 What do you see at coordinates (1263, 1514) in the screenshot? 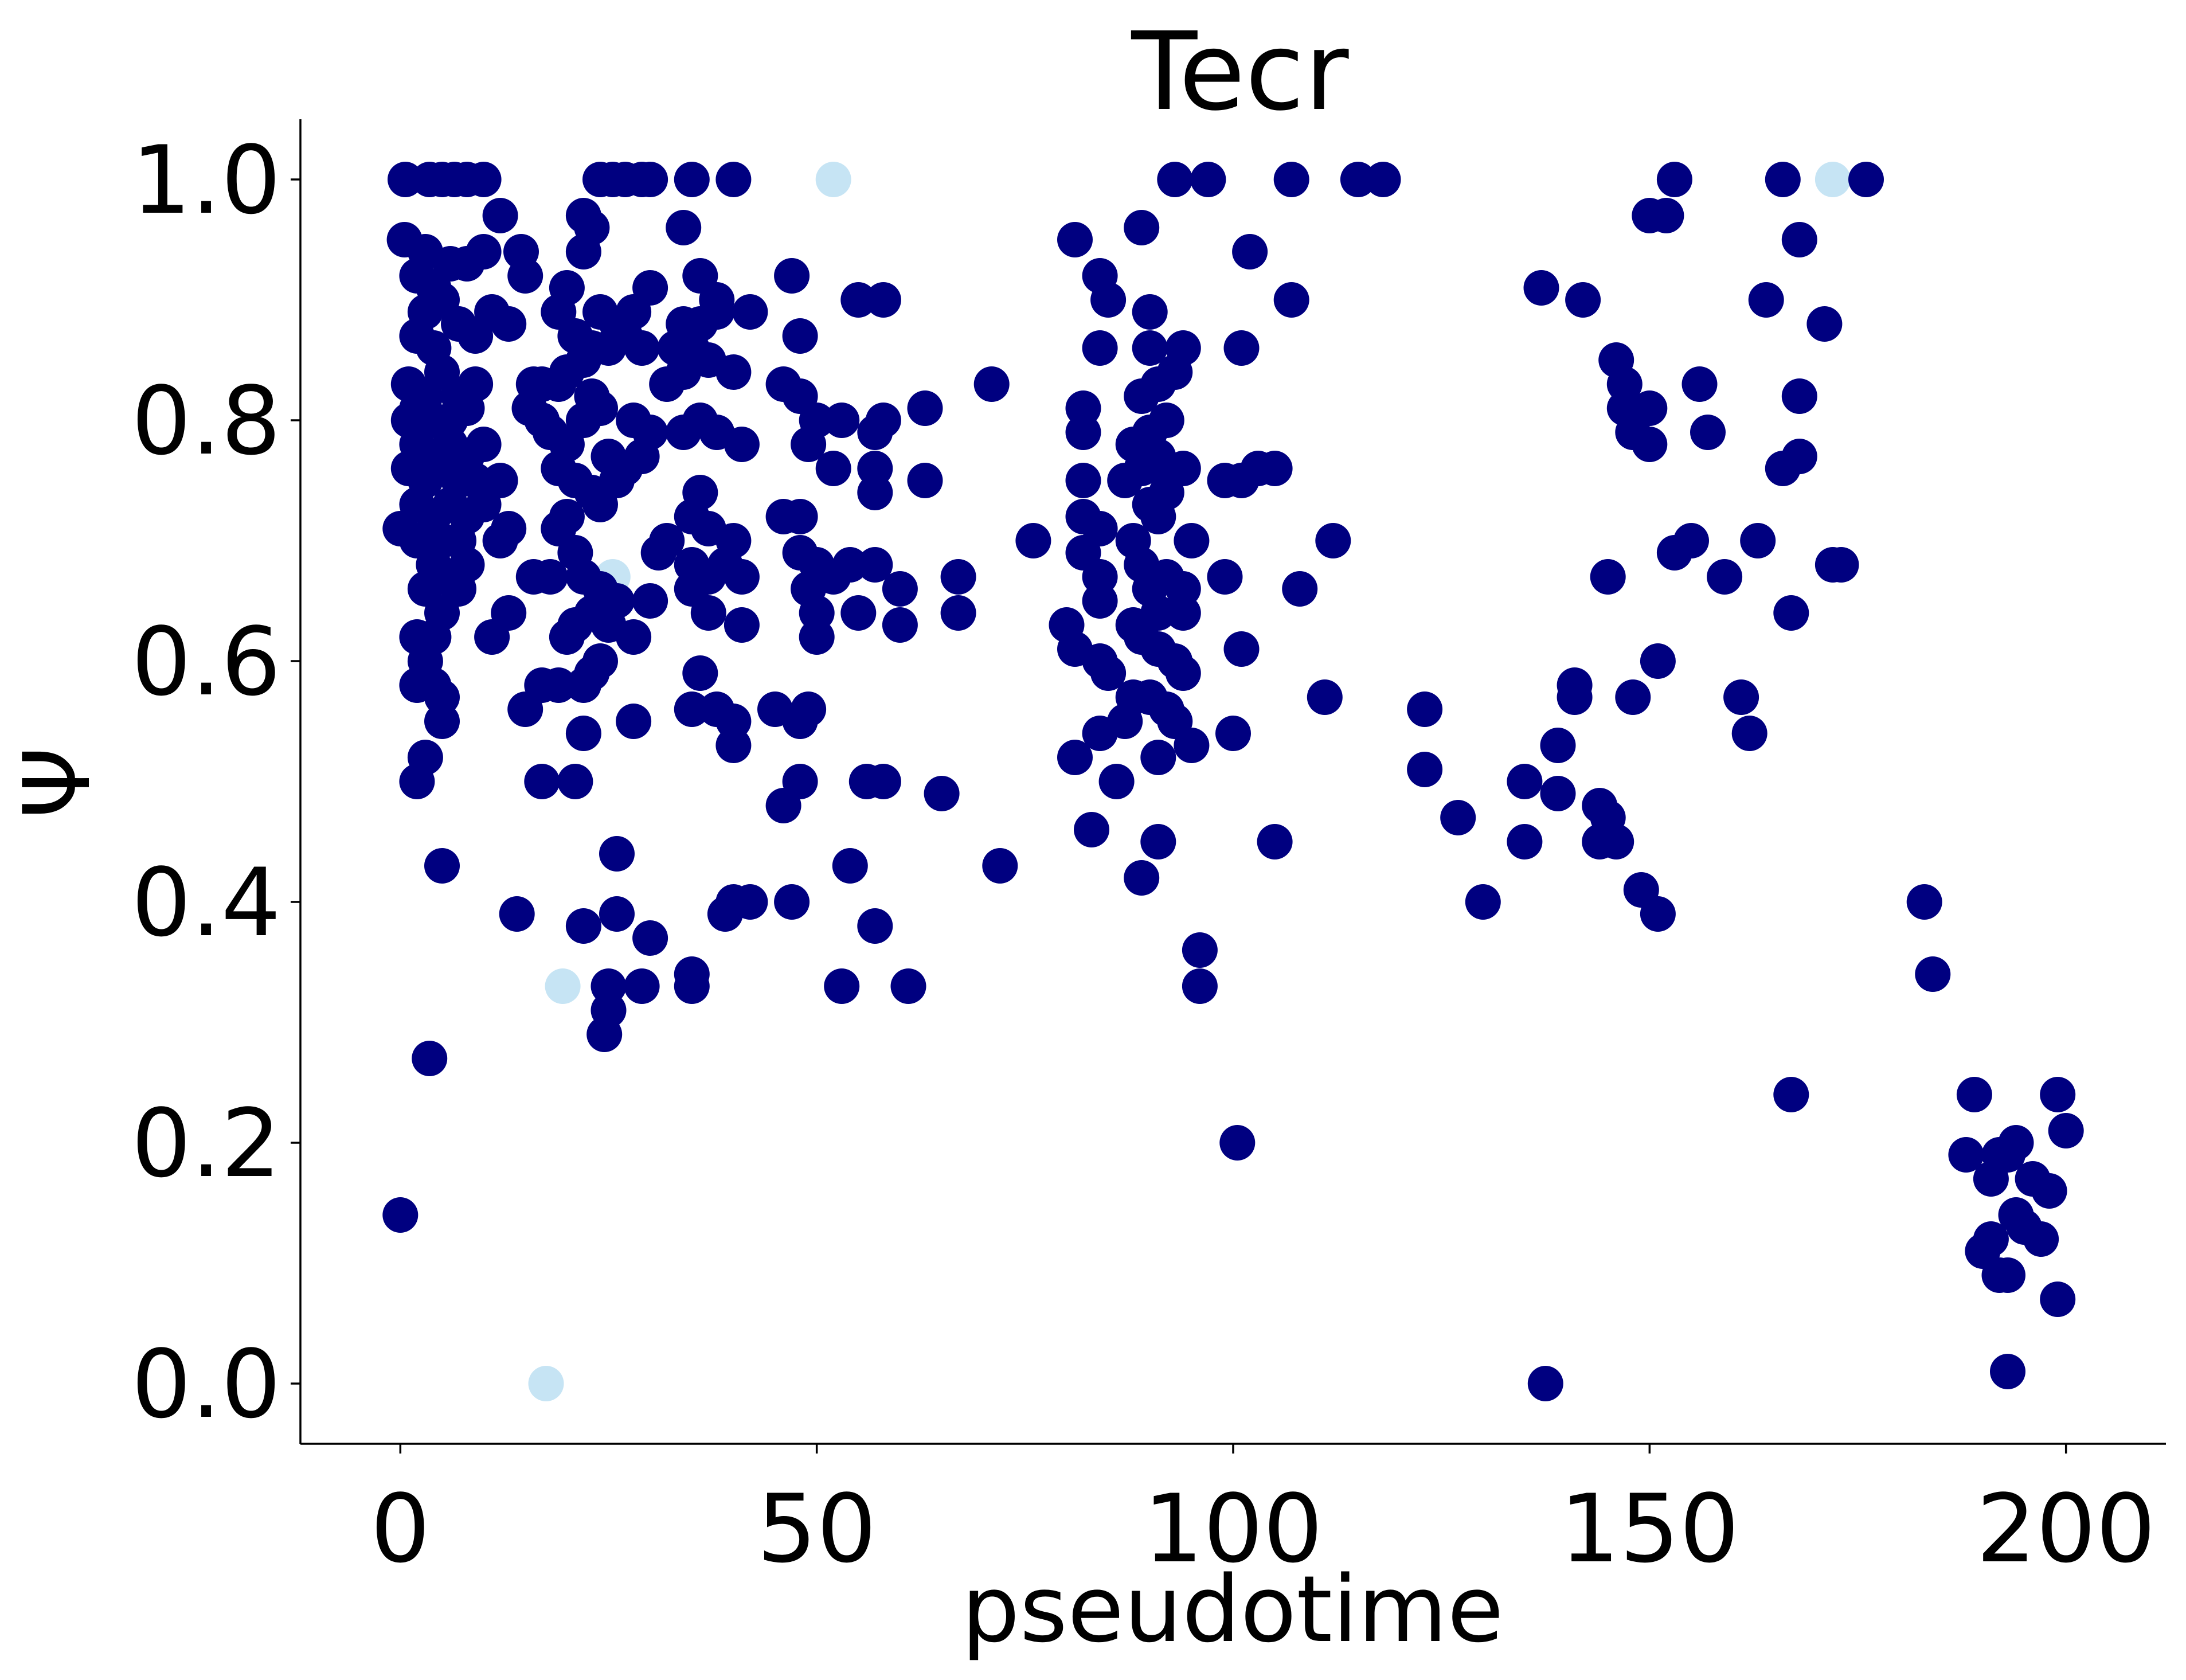
I see `x-axis-ticks: 0 50 100 150 200` at bounding box center [1263, 1514].